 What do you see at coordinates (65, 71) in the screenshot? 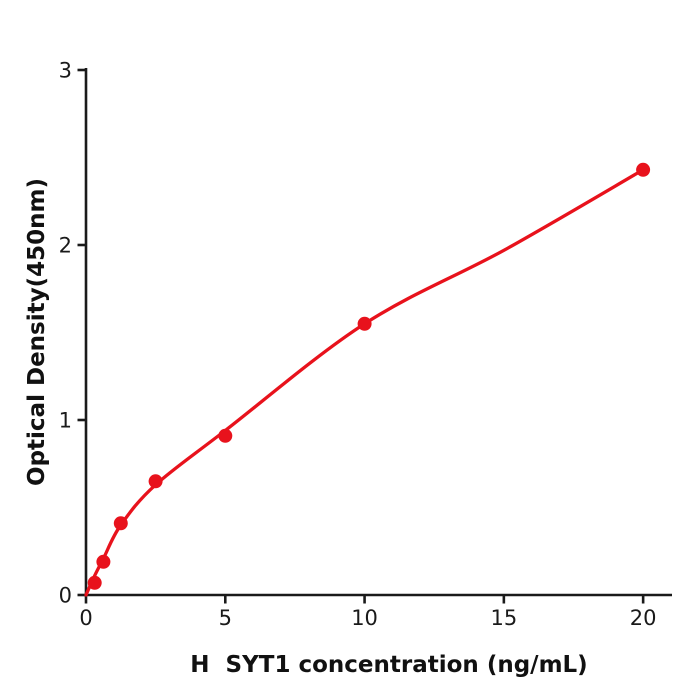
I see `y-tick-label: 3` at bounding box center [65, 71].